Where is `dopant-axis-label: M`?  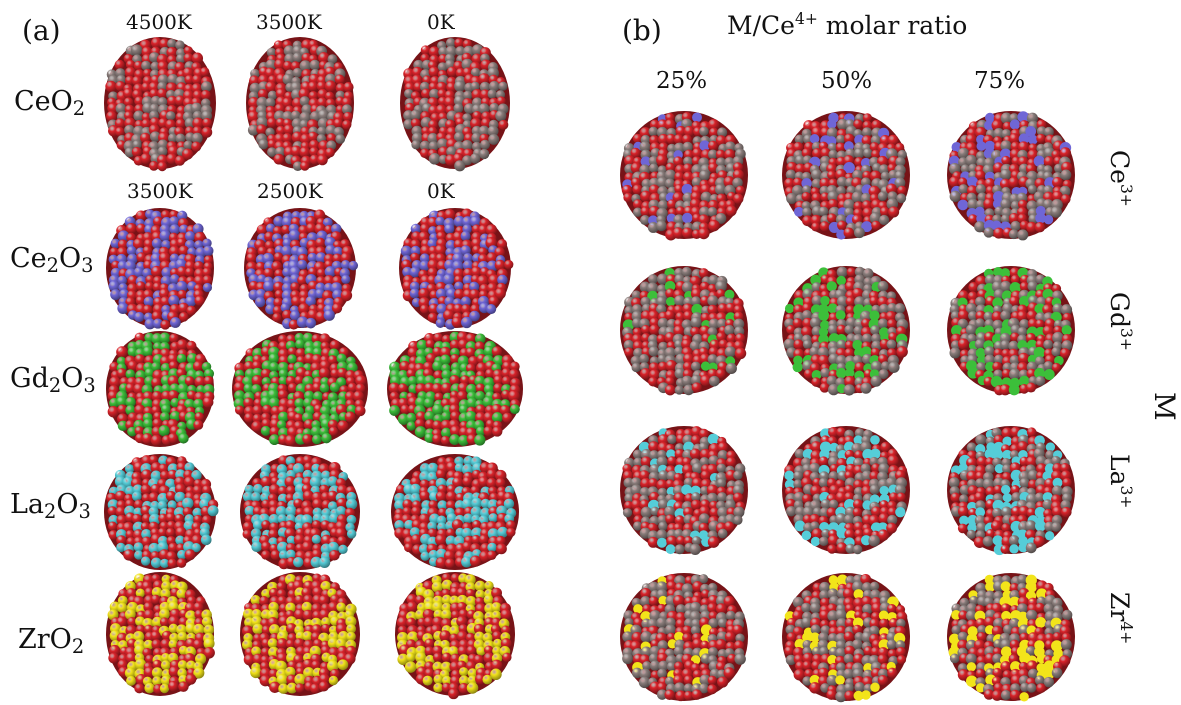 dopant-axis-label: M is located at coordinates (1164, 406).